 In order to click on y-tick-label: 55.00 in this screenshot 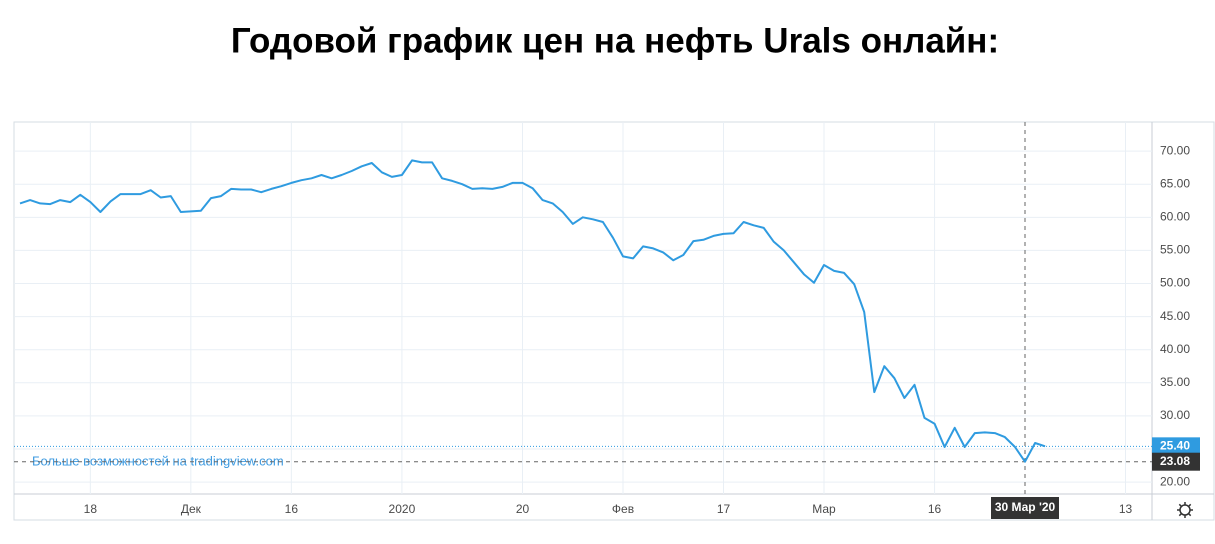, I will do `click(1175, 250)`.